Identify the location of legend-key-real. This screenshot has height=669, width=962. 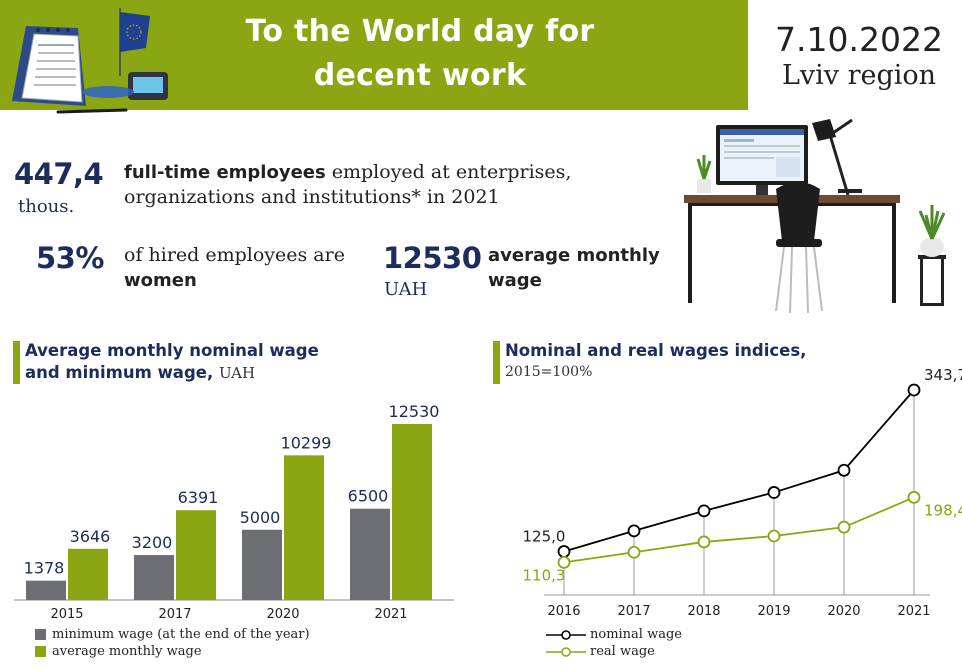
(566, 651).